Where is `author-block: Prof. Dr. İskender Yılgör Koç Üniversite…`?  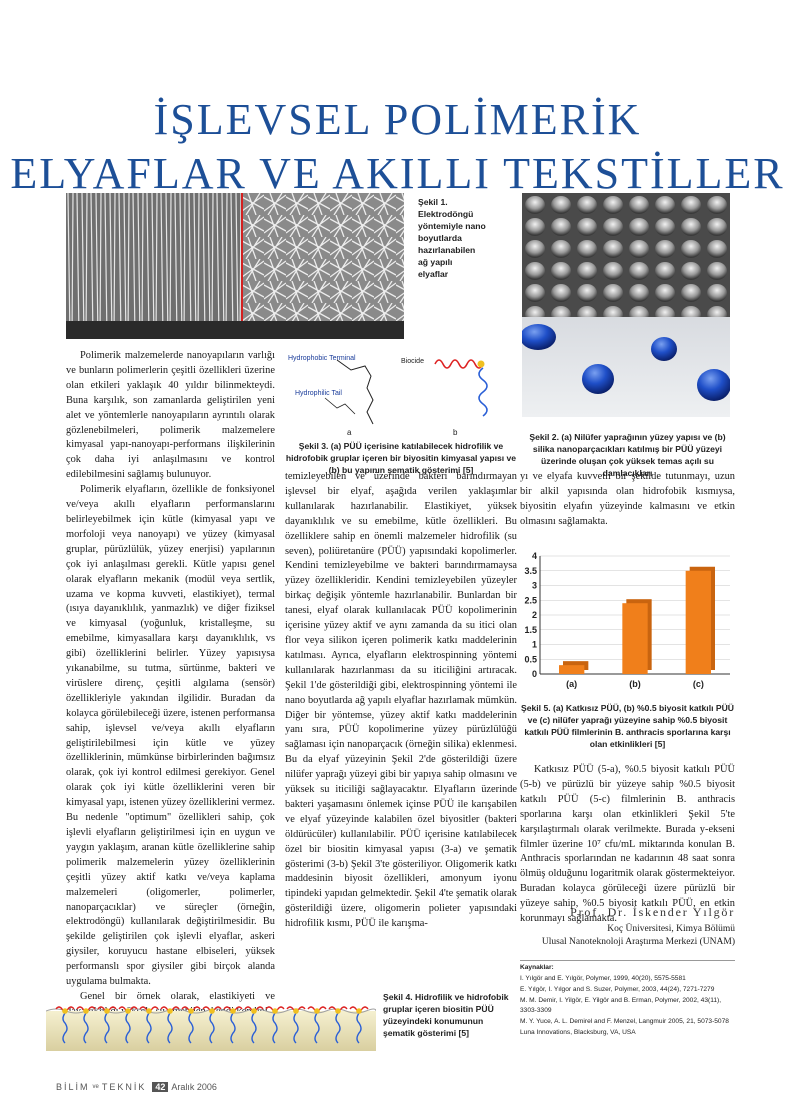
author-block: Prof. Dr. İskender Yılgör Koç Üniversite… is located at coordinates (627, 927).